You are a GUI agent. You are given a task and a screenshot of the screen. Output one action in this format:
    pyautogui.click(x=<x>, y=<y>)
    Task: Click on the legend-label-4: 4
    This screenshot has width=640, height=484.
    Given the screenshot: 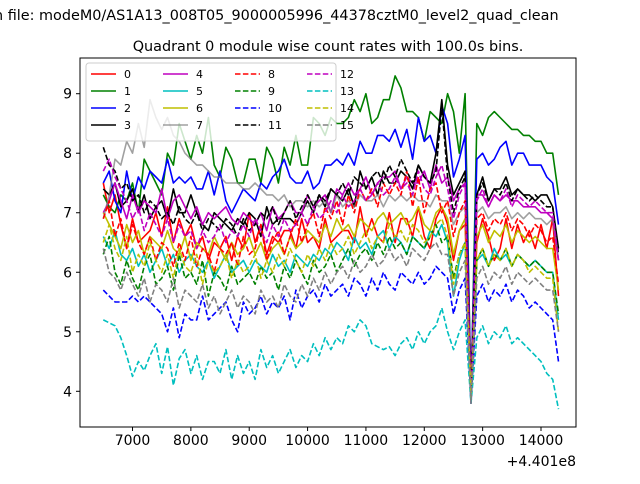 What is the action you would take?
    pyautogui.click(x=199, y=74)
    